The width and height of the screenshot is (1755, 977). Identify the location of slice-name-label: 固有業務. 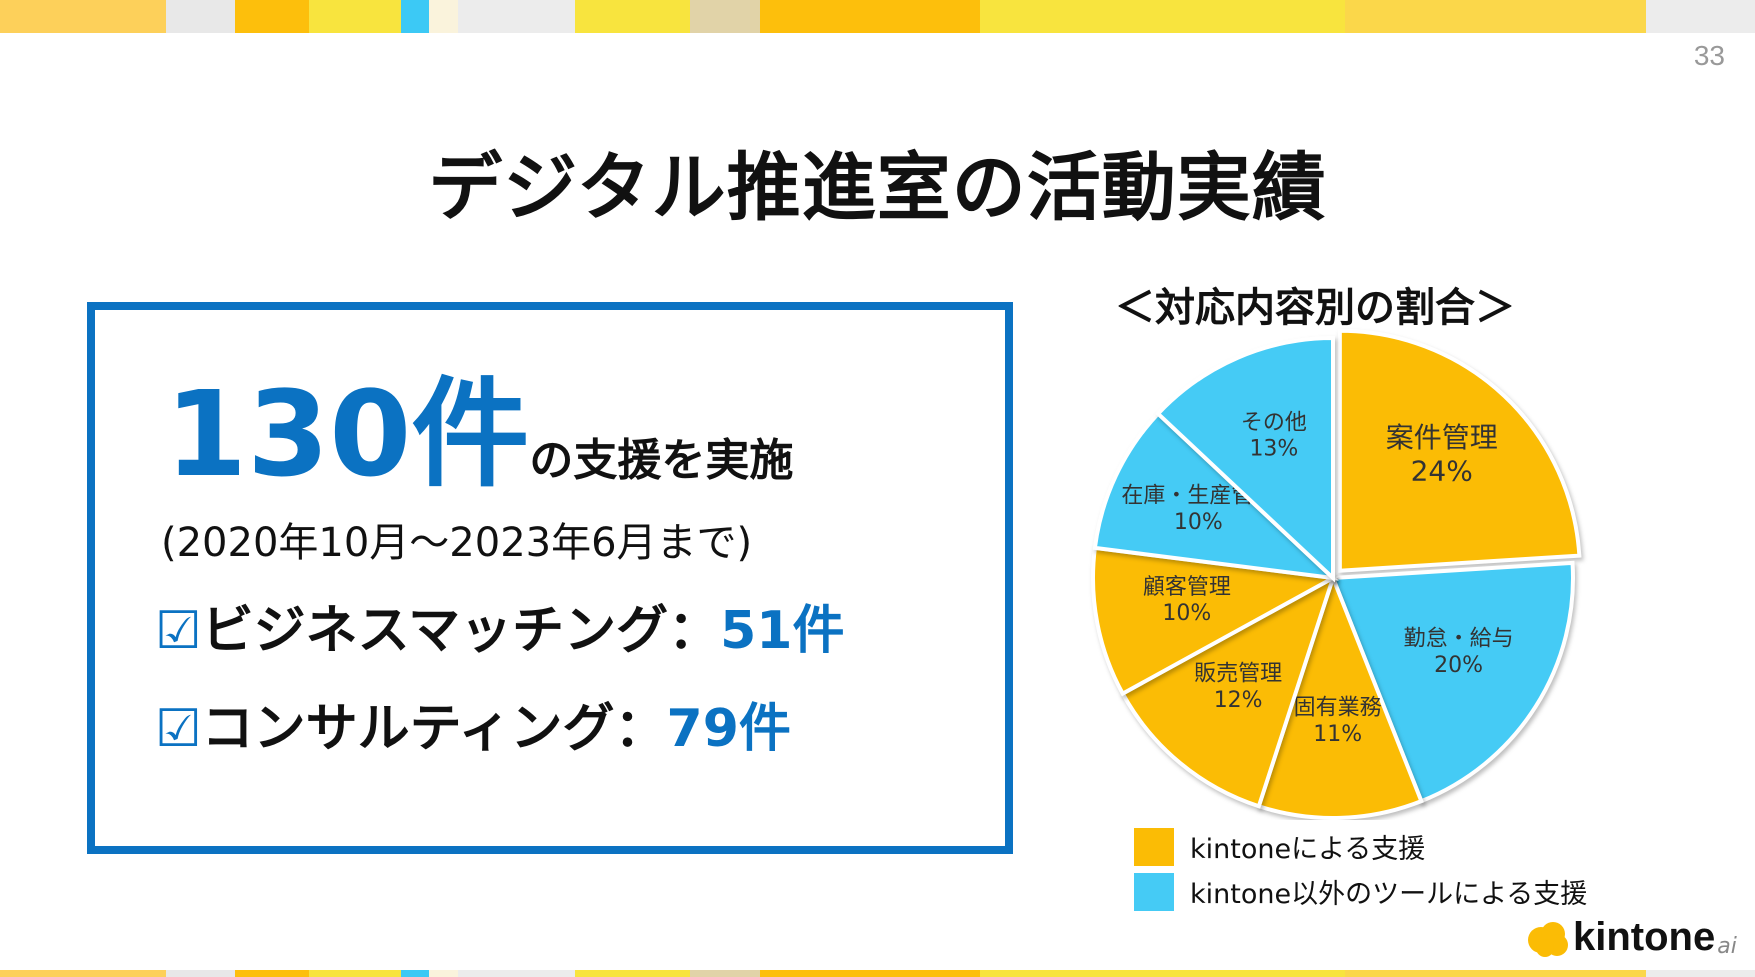
(1338, 708).